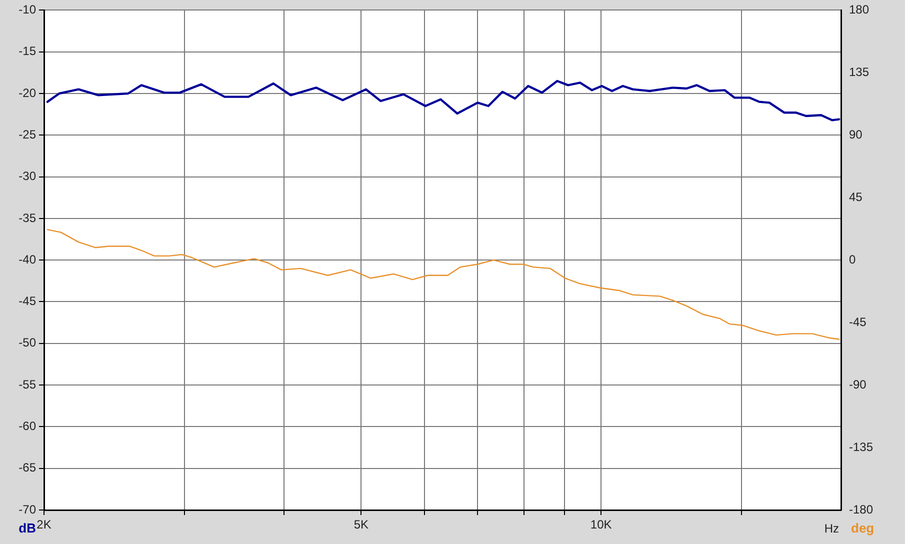 Image resolution: width=905 pixels, height=544 pixels. I want to click on y-tick-label: -25, so click(27, 134).